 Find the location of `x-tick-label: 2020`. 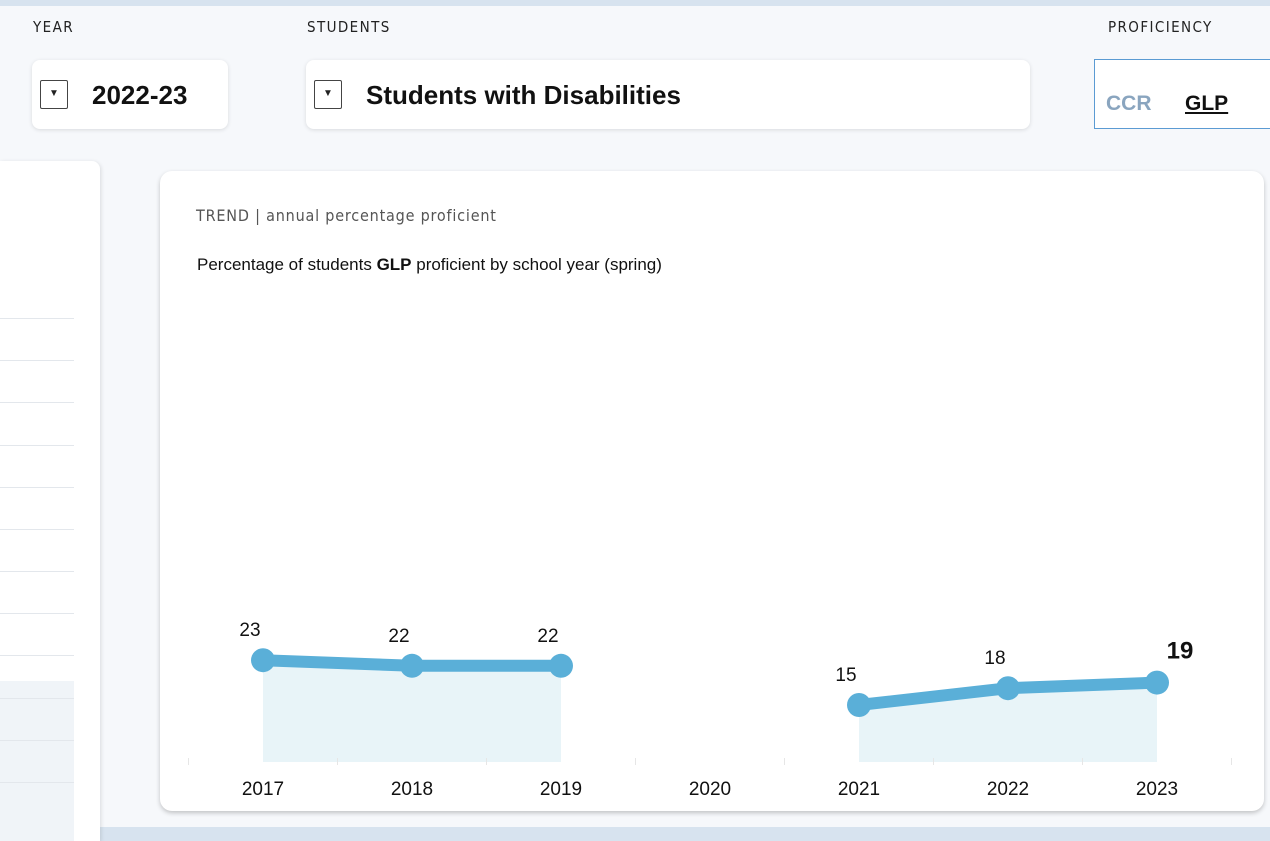

x-tick-label: 2020 is located at coordinates (710, 789).